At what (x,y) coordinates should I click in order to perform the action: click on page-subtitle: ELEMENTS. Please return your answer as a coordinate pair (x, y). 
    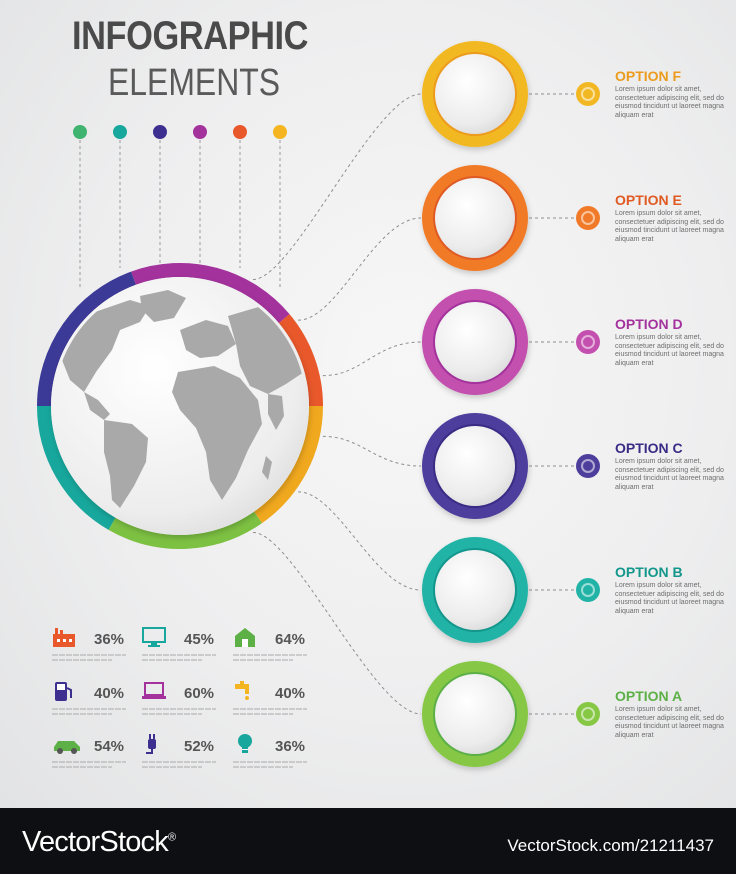
    Looking at the image, I should click on (194, 83).